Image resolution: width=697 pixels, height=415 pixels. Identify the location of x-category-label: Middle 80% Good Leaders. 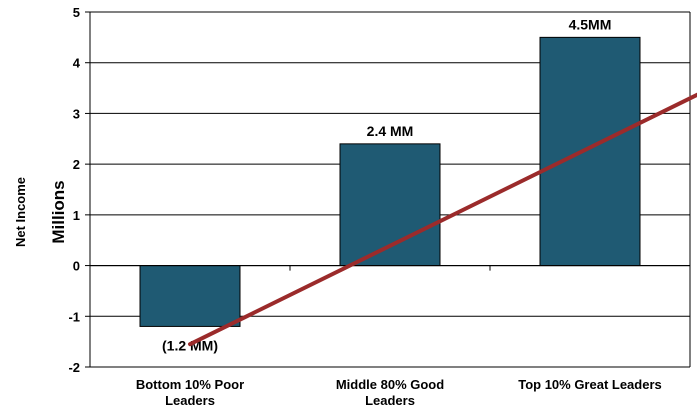
(390, 392).